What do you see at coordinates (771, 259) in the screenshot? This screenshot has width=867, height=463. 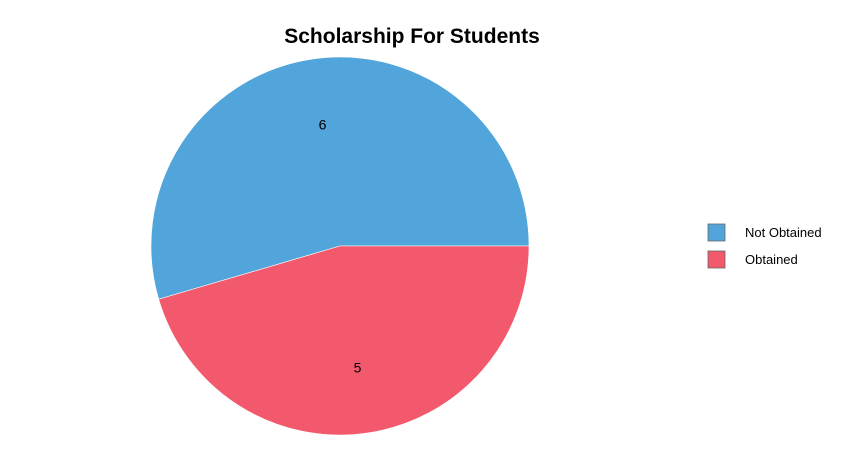 I see `legend-label: Obtained` at bounding box center [771, 259].